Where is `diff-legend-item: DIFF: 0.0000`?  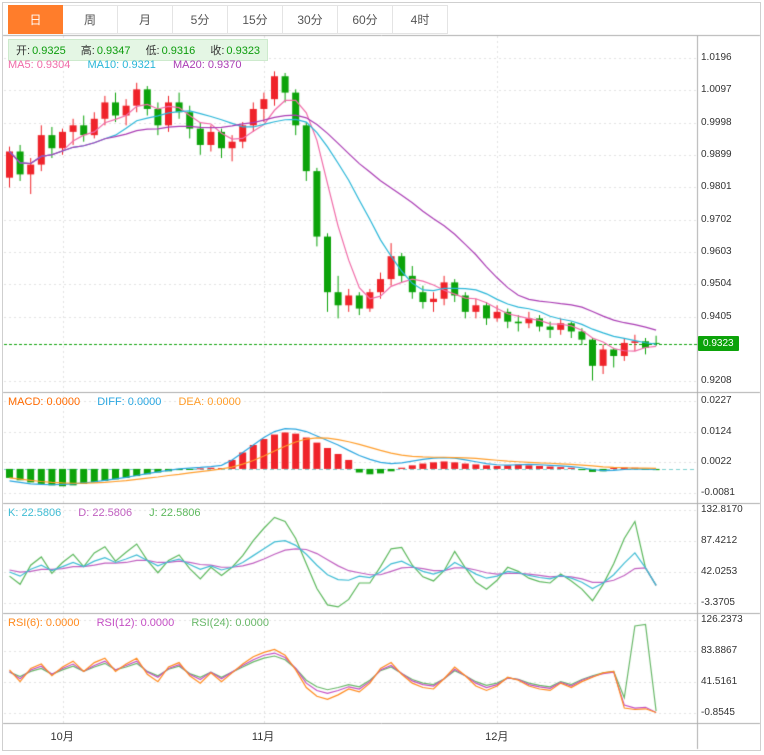
diff-legend-item: DIFF: 0.0000 is located at coordinates (129, 402).